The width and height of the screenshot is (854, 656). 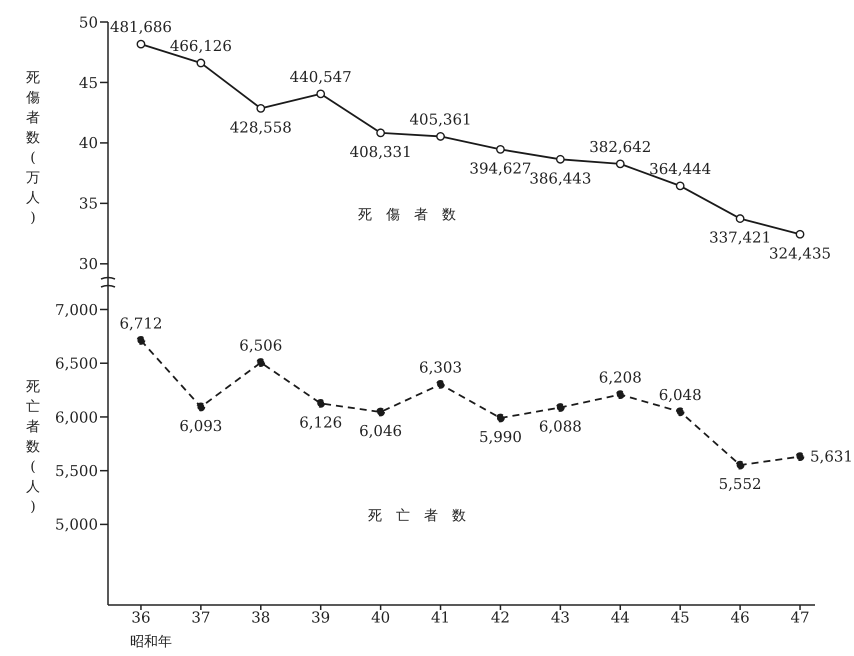 What do you see at coordinates (260, 345) in the screenshot?
I see `data-label: 6,506` at bounding box center [260, 345].